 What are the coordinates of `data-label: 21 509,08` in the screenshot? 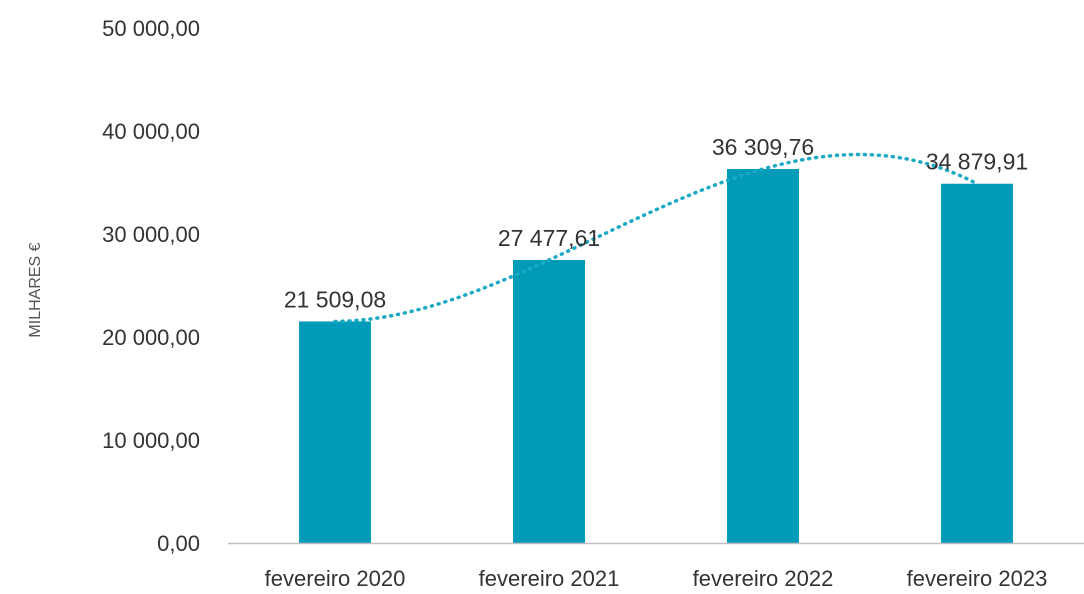 It's located at (335, 299).